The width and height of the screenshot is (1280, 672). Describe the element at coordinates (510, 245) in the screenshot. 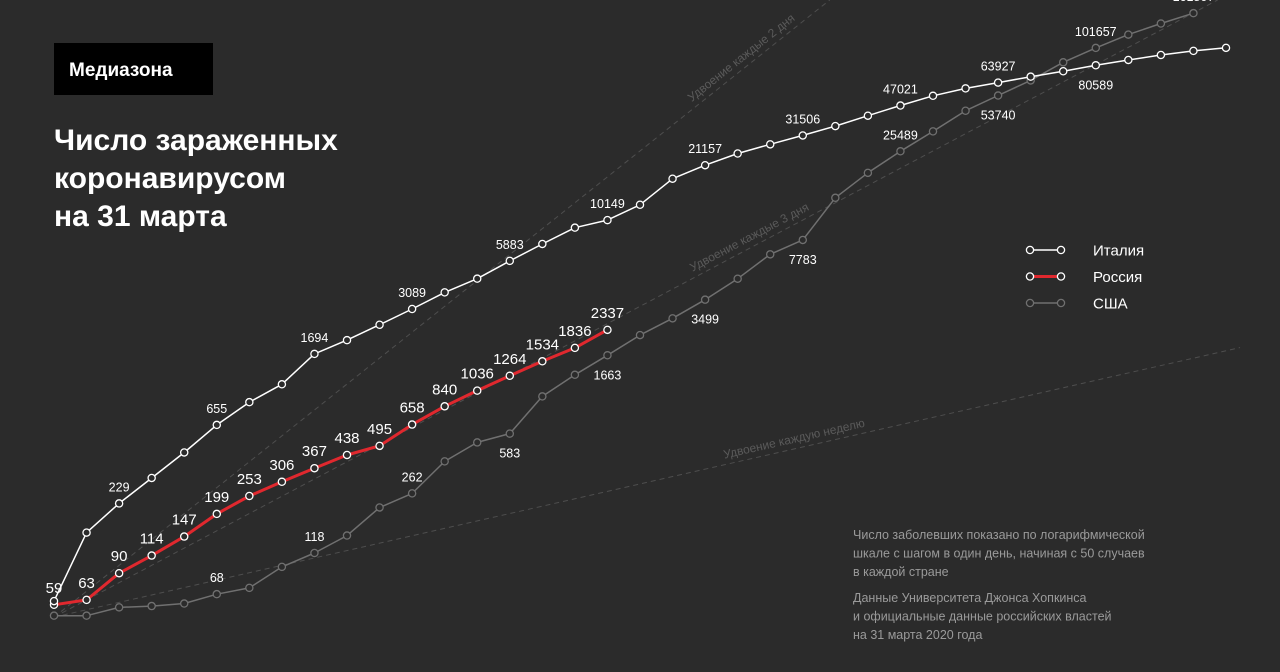

I see `value-label: 5883` at that location.